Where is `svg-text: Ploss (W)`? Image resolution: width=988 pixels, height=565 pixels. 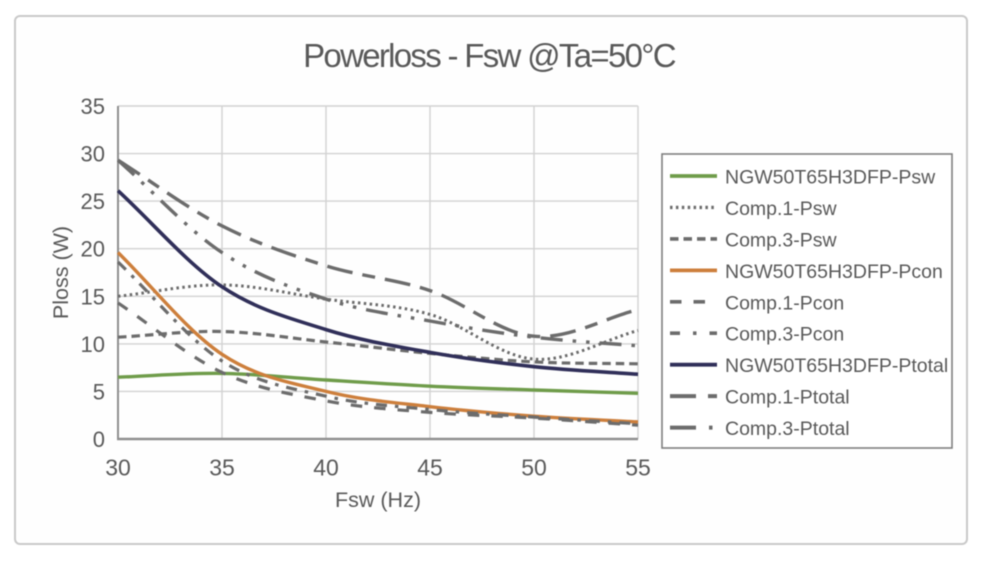
svg-text: Ploss (W) is located at coordinates (61, 272).